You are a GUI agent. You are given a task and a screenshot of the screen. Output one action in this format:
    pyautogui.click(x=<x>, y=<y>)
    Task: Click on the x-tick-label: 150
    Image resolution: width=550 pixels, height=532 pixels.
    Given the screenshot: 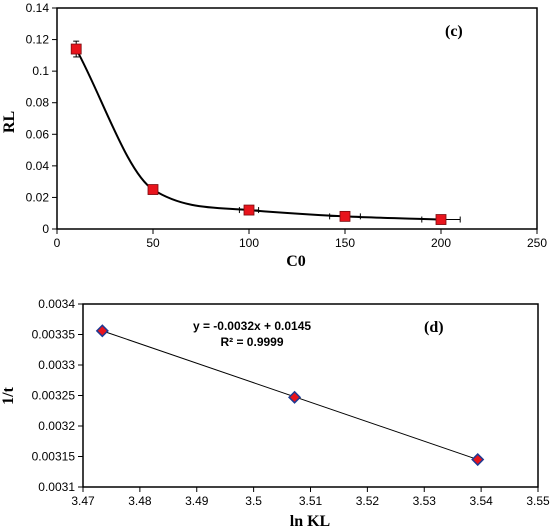 What is the action you would take?
    pyautogui.click(x=345, y=243)
    